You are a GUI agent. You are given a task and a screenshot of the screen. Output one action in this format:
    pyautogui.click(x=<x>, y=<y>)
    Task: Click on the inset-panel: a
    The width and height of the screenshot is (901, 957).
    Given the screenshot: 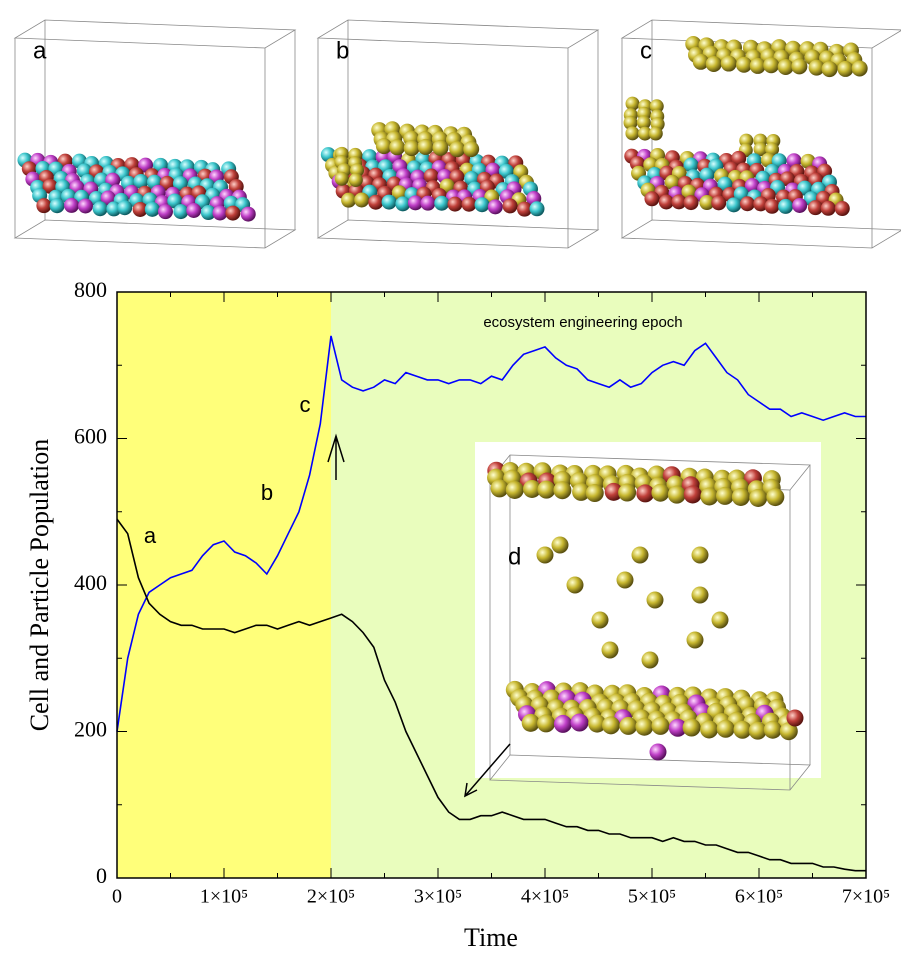 What is the action you would take?
    pyautogui.click(x=155, y=134)
    